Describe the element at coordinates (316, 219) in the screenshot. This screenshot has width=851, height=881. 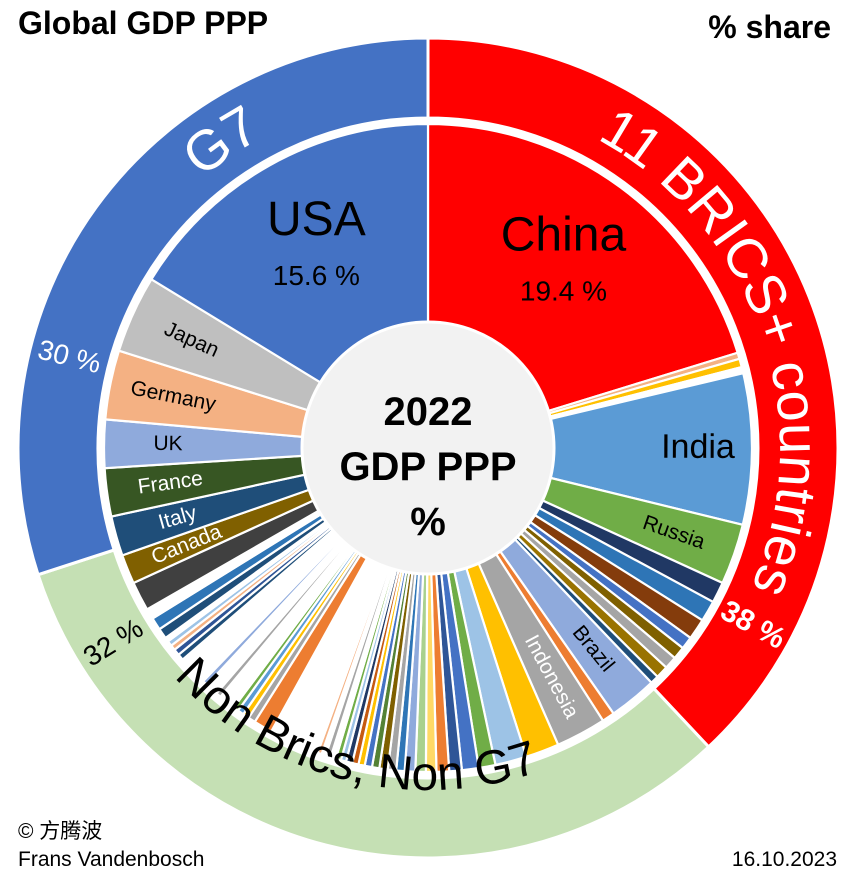
I see `slice-label-usa: USA` at that location.